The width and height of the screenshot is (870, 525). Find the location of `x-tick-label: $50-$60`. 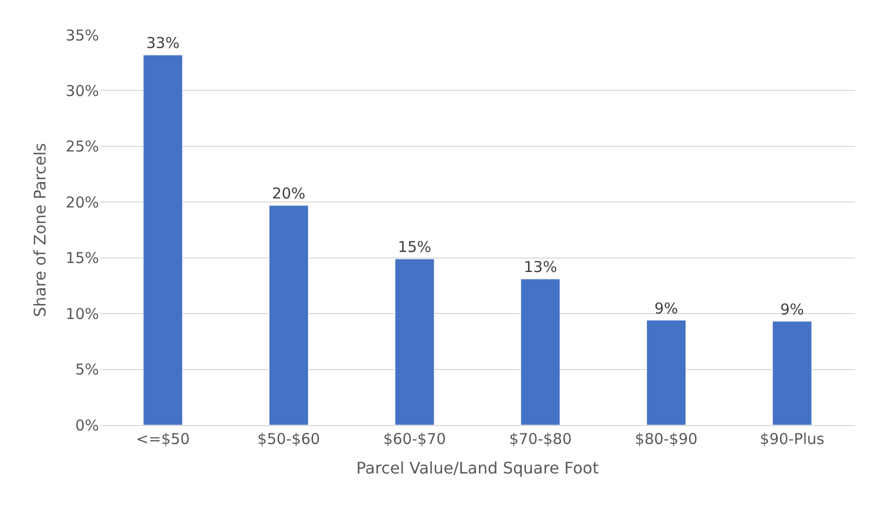

x-tick-label: $50-$60 is located at coordinates (288, 439).